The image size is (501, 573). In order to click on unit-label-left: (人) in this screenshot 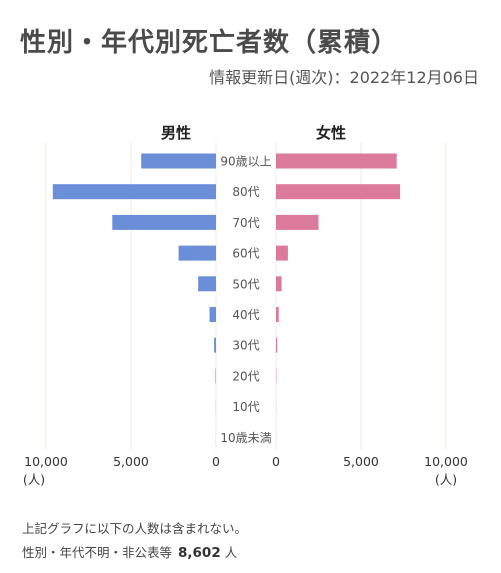, I will do `click(34, 479)`.